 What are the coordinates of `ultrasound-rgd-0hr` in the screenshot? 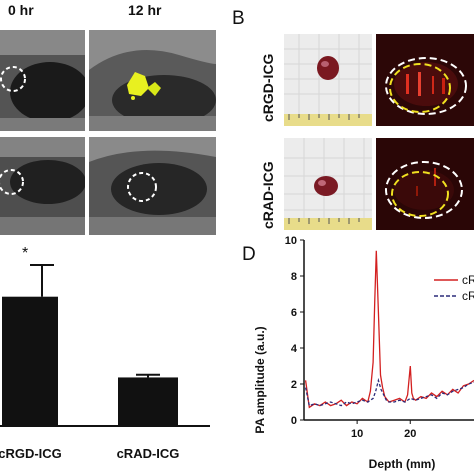 It's located at (42, 80).